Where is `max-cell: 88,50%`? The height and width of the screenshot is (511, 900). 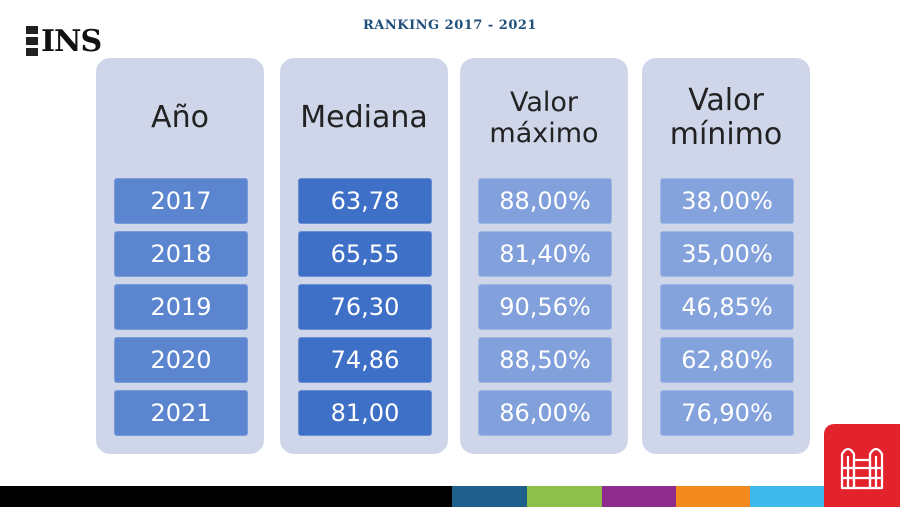 max-cell: 88,50% is located at coordinates (545, 360).